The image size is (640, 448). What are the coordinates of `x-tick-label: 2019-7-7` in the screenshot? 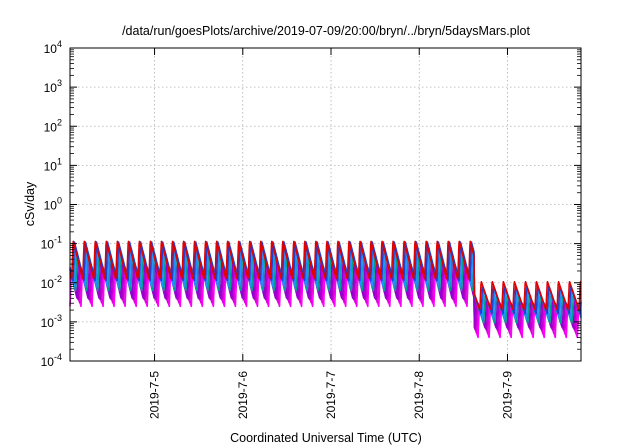 It's located at (331, 395).